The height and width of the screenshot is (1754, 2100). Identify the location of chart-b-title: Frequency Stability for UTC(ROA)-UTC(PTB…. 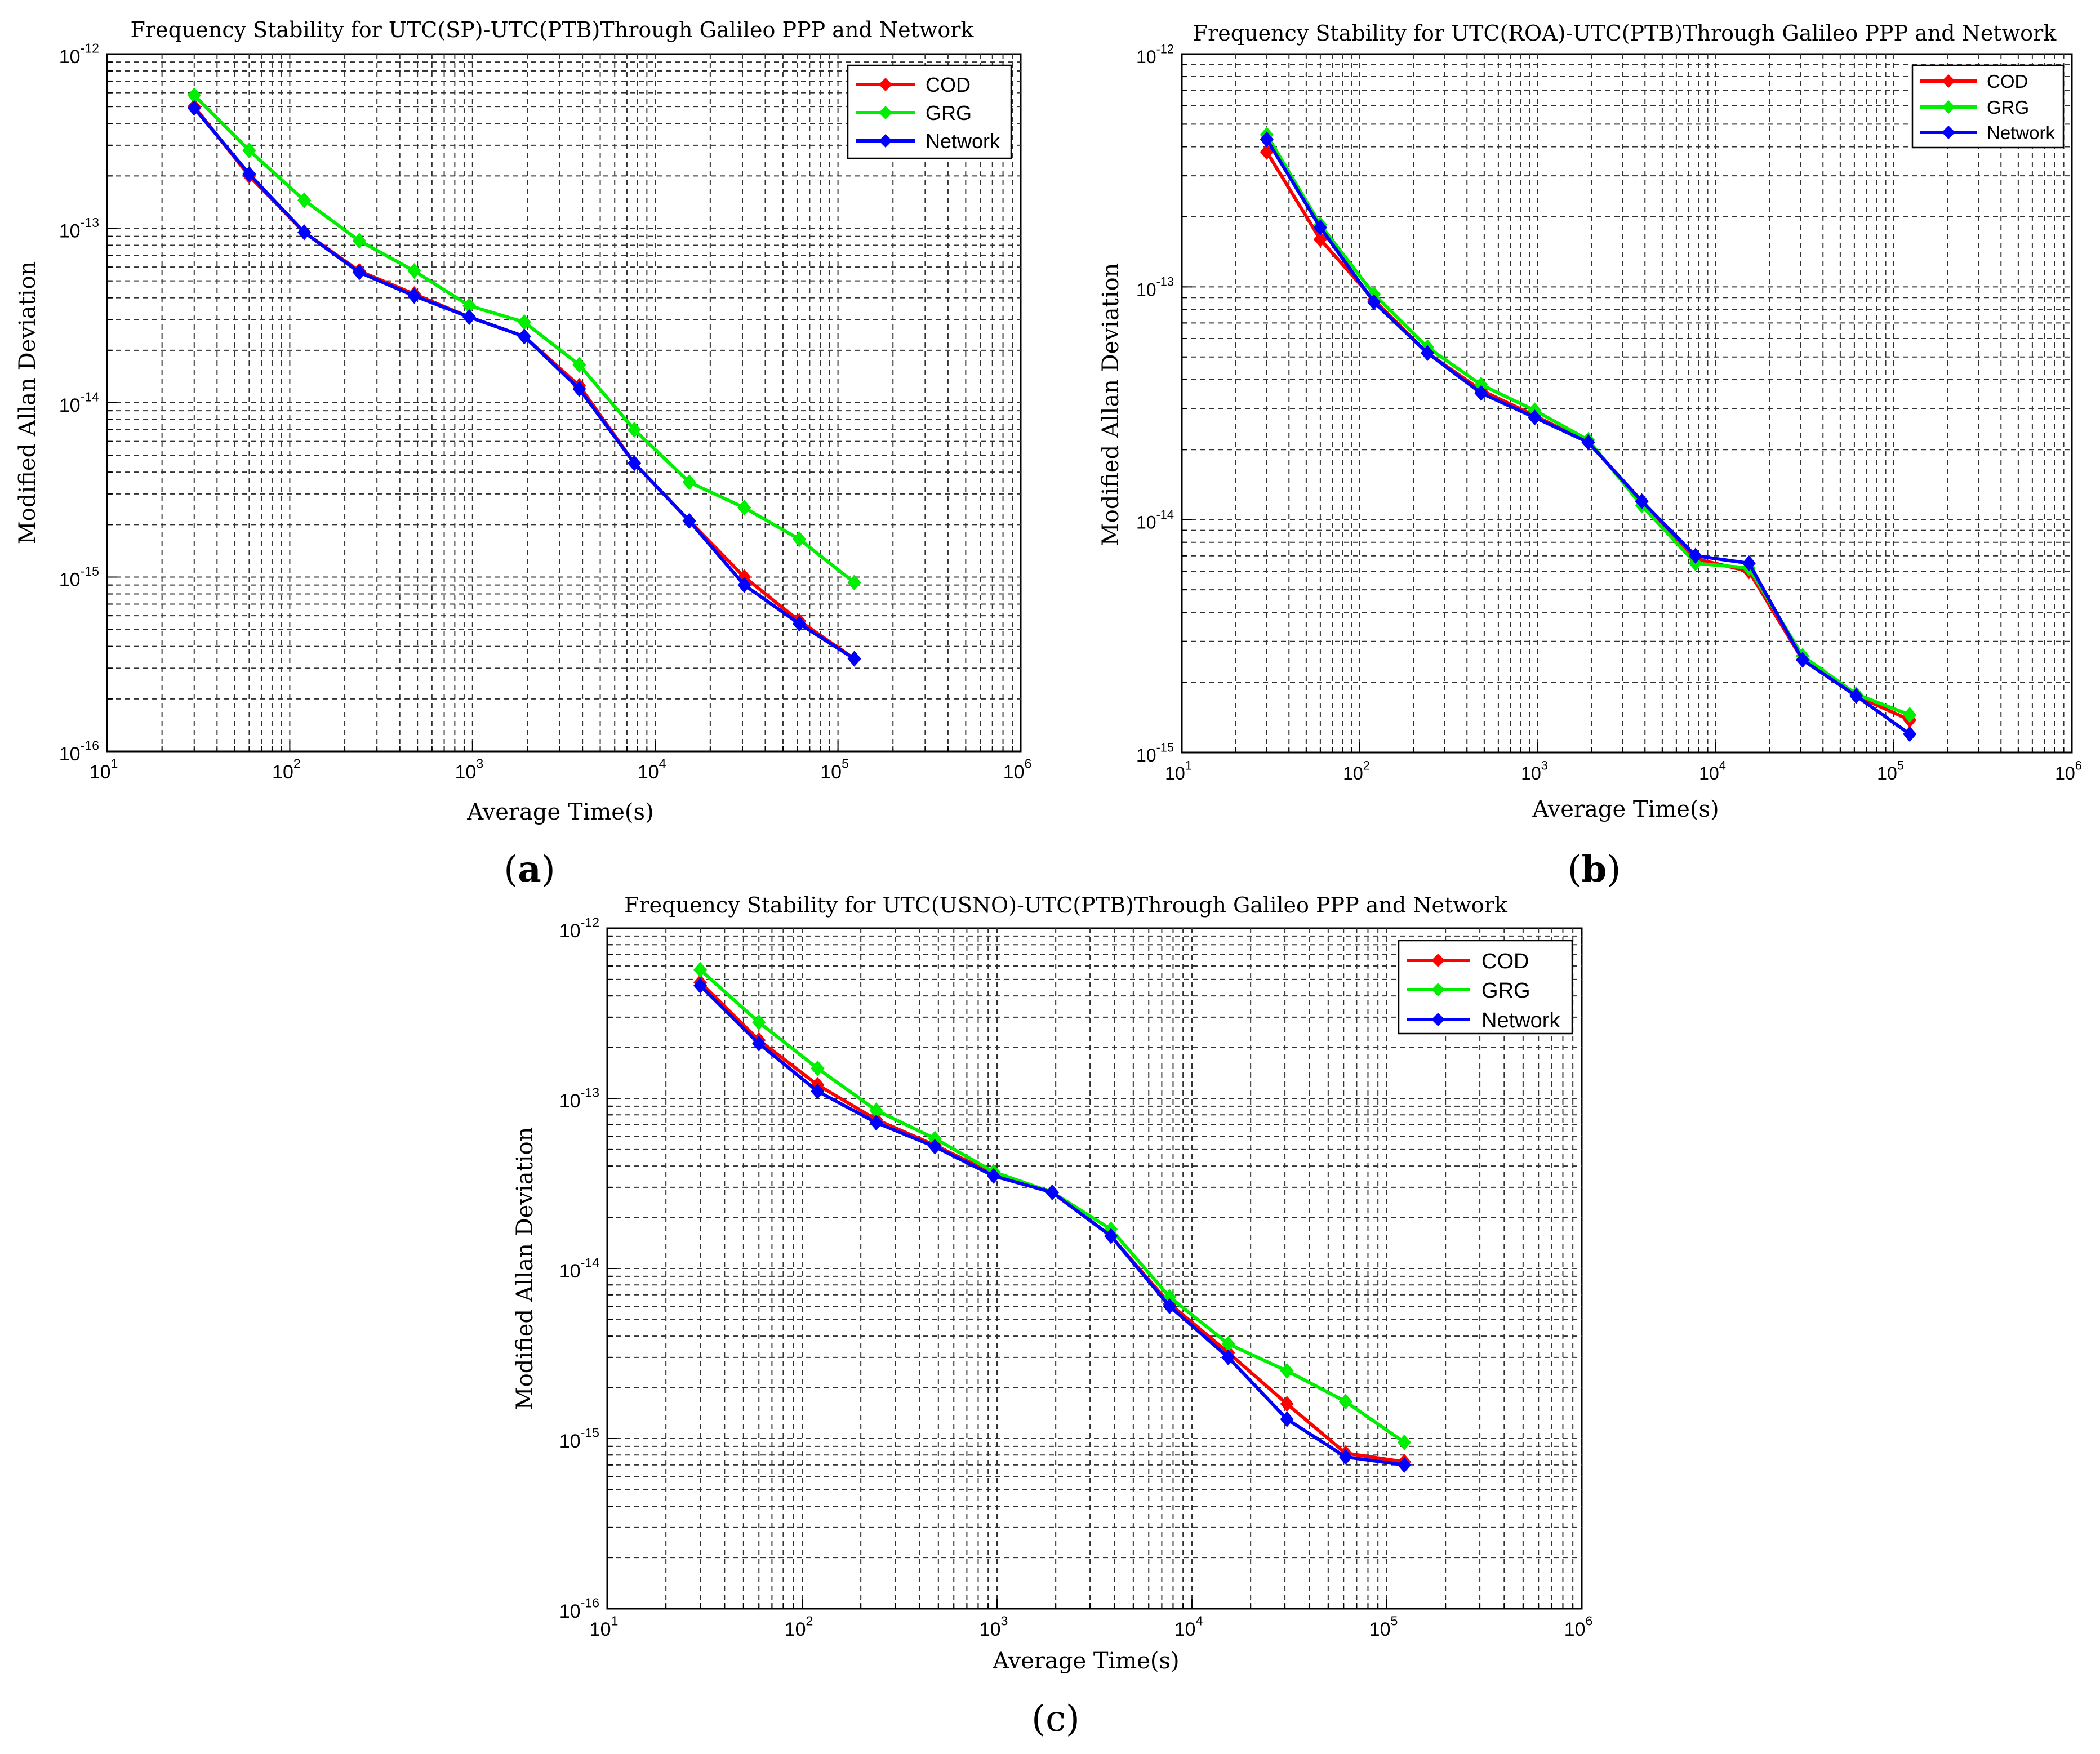
(1625, 33).